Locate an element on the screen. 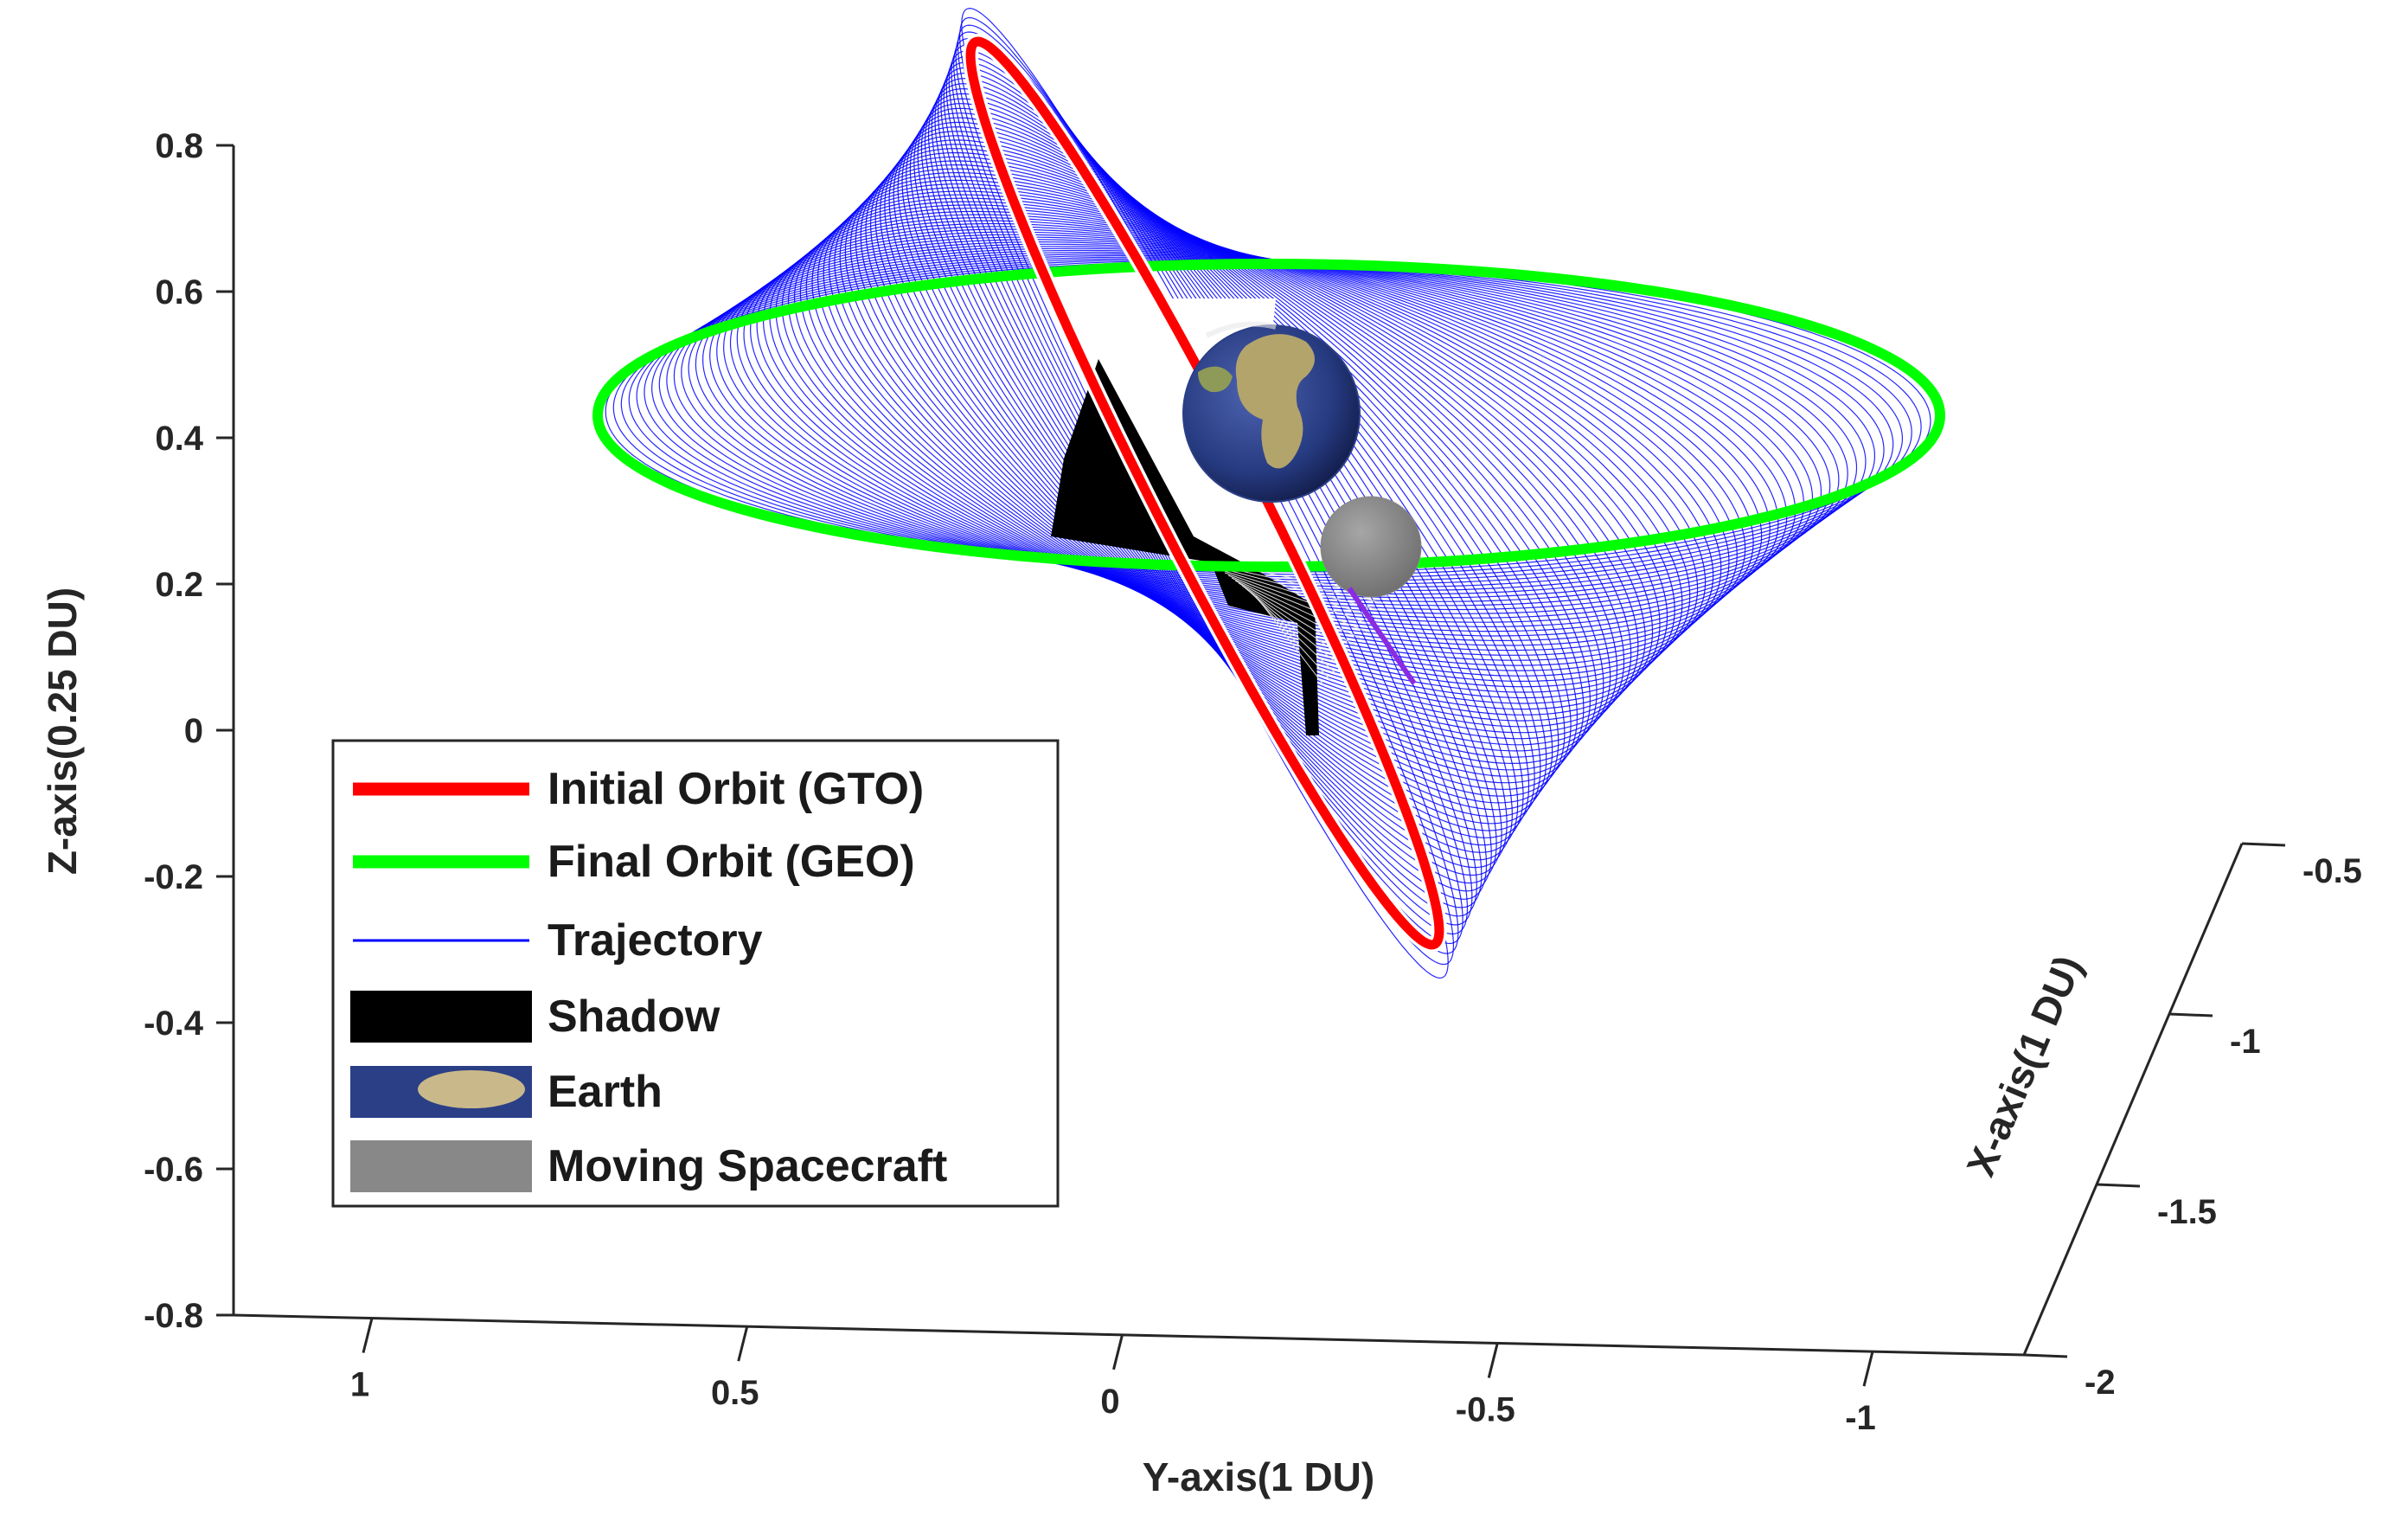 Image resolution: width=2408 pixels, height=1534 pixels. legend-item: Earth is located at coordinates (506, 1092).